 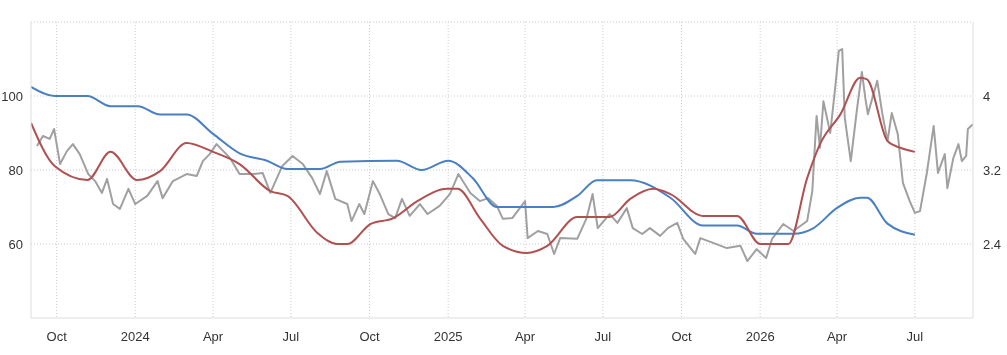 I want to click on y2-tick-label: 3.2, so click(x=992, y=170).